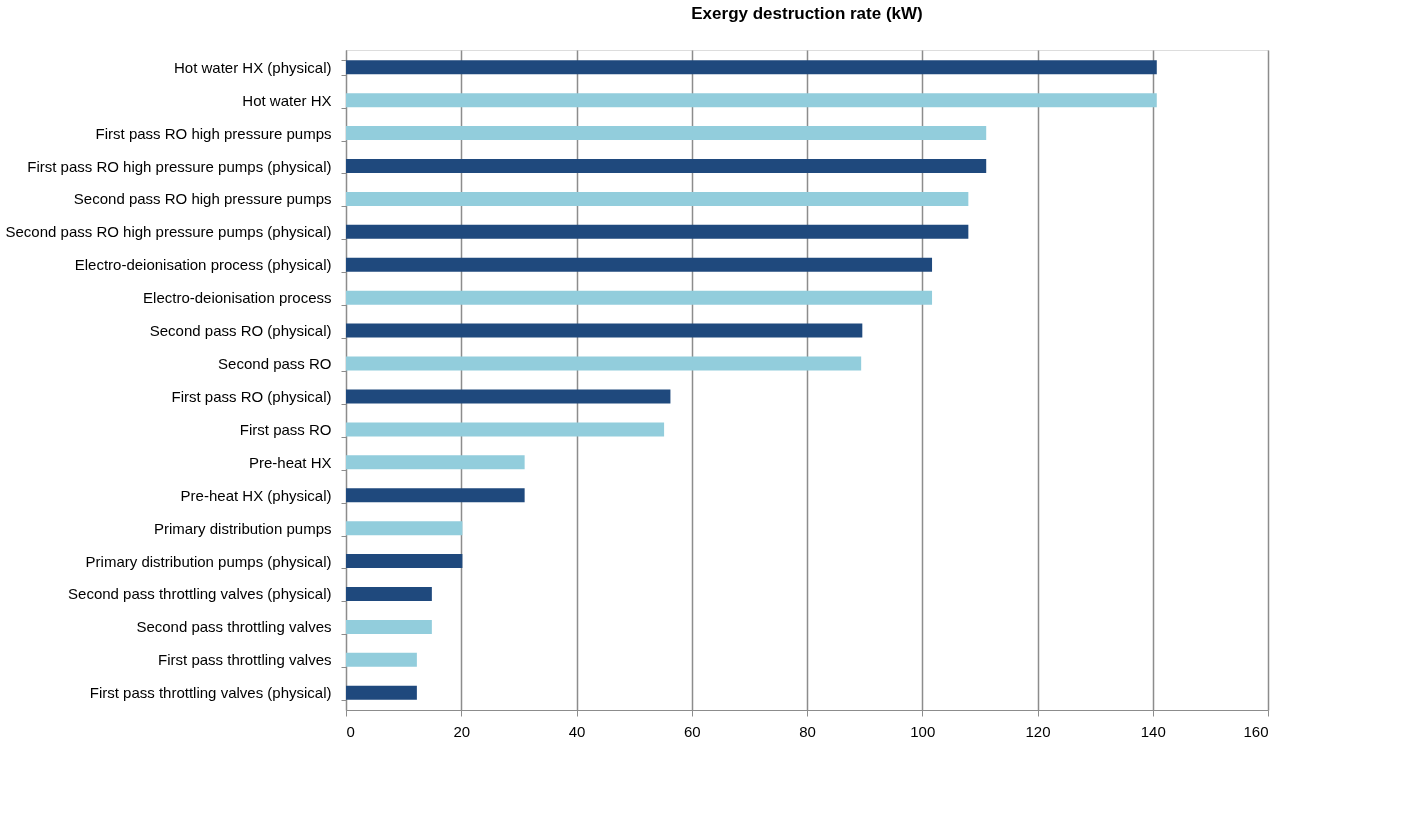  I want to click on y-tick-label: Pre-heat HX (physical), so click(256, 495).